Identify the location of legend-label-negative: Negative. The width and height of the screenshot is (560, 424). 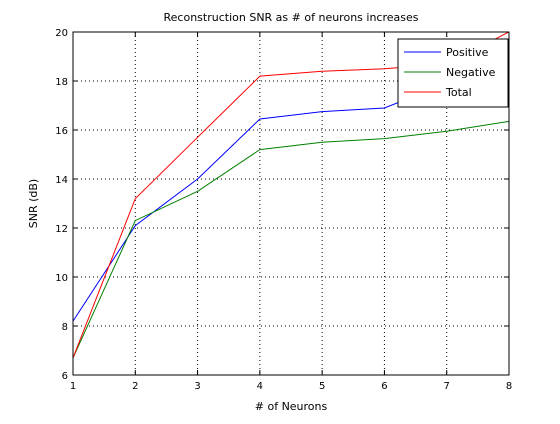
(471, 72).